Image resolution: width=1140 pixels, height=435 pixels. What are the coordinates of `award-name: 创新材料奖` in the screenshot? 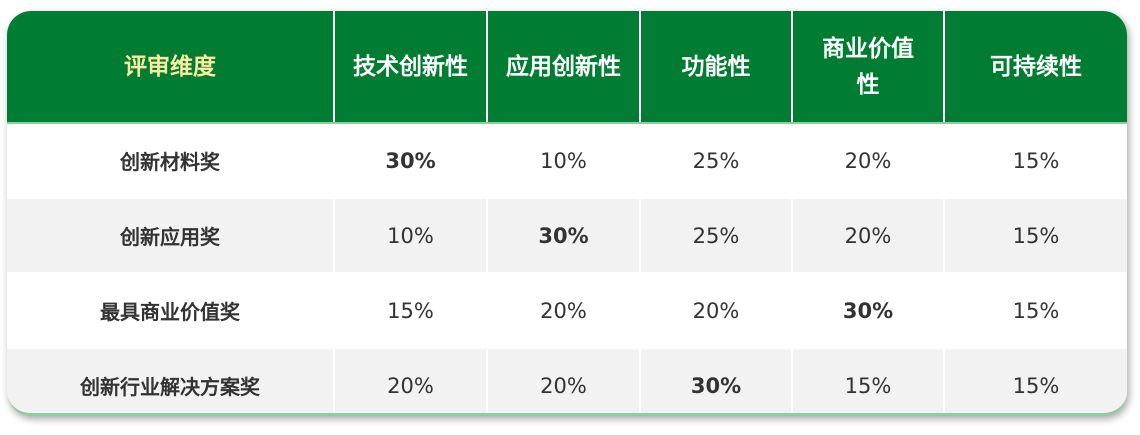 It's located at (171, 160).